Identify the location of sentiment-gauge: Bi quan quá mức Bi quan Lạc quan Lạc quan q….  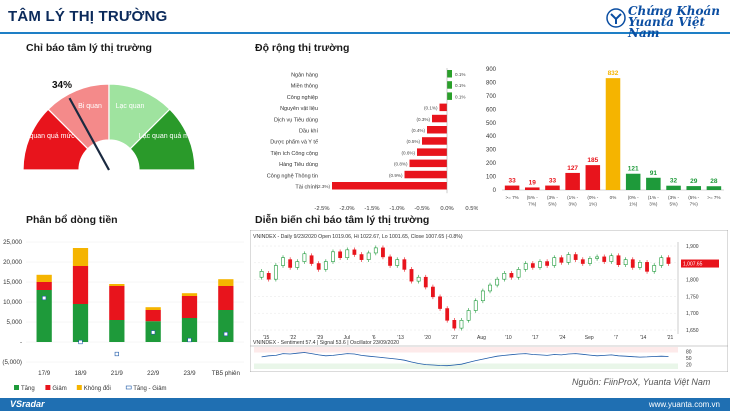
(109, 125).